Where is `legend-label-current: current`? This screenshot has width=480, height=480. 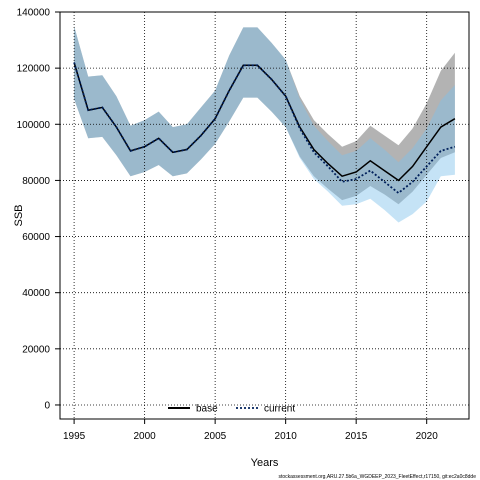 legend-label-current: current is located at coordinates (279, 409).